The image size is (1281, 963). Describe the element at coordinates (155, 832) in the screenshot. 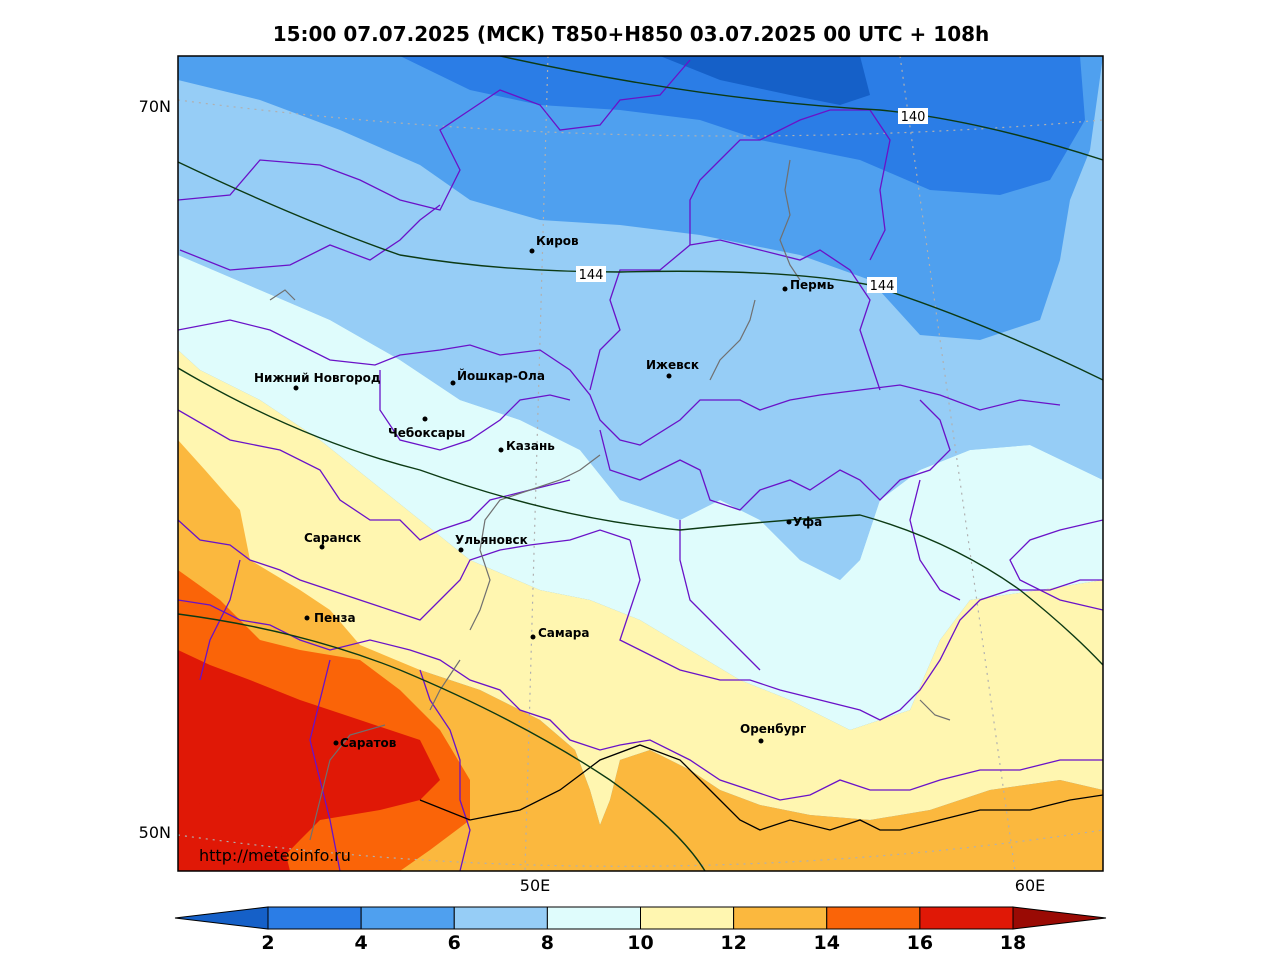

I see `lat-label-50n: 50N` at that location.